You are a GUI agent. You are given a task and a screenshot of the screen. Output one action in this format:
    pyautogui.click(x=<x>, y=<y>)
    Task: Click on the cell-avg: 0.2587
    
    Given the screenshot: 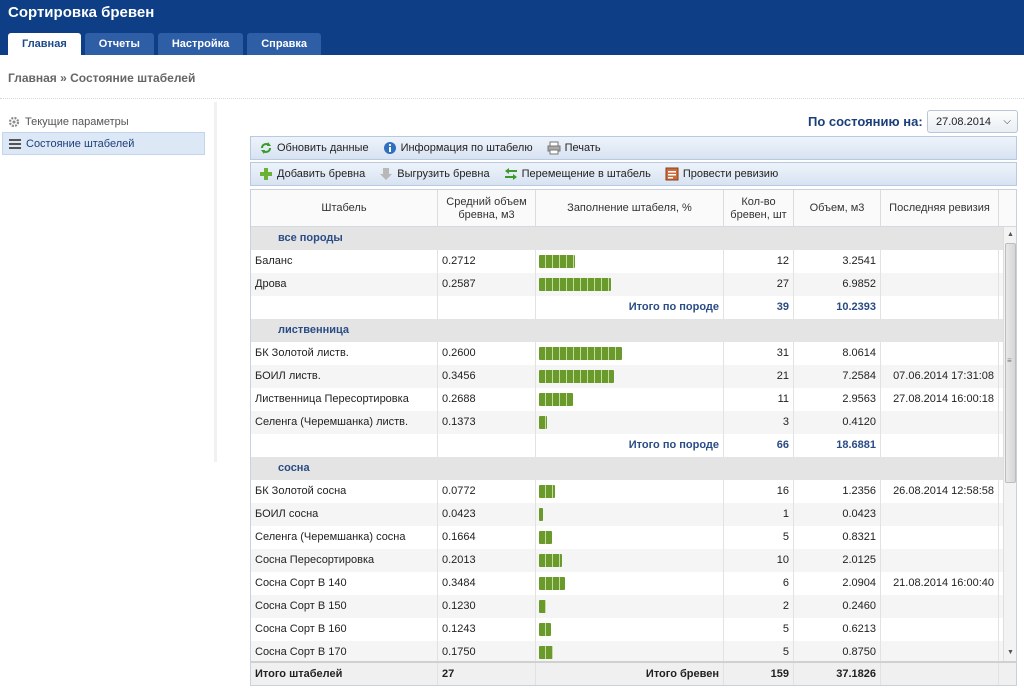 What is the action you would take?
    pyautogui.click(x=487, y=284)
    